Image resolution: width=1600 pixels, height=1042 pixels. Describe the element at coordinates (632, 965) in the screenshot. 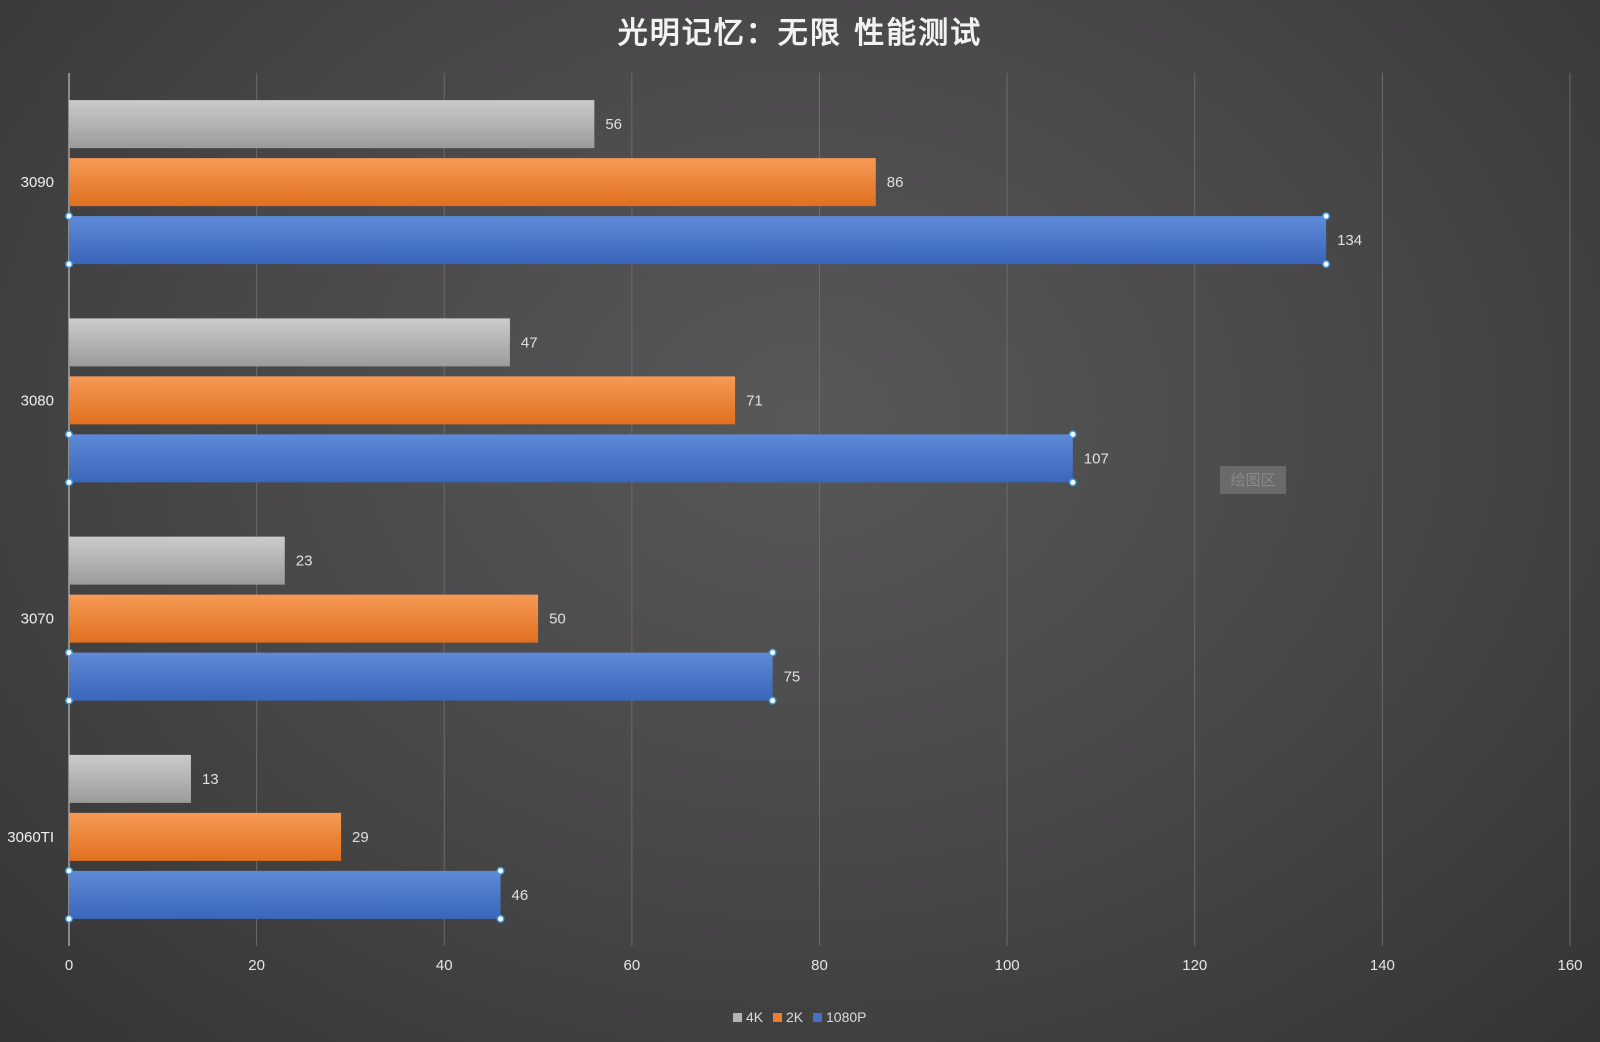

I see `x-tick-label-60: 60` at that location.